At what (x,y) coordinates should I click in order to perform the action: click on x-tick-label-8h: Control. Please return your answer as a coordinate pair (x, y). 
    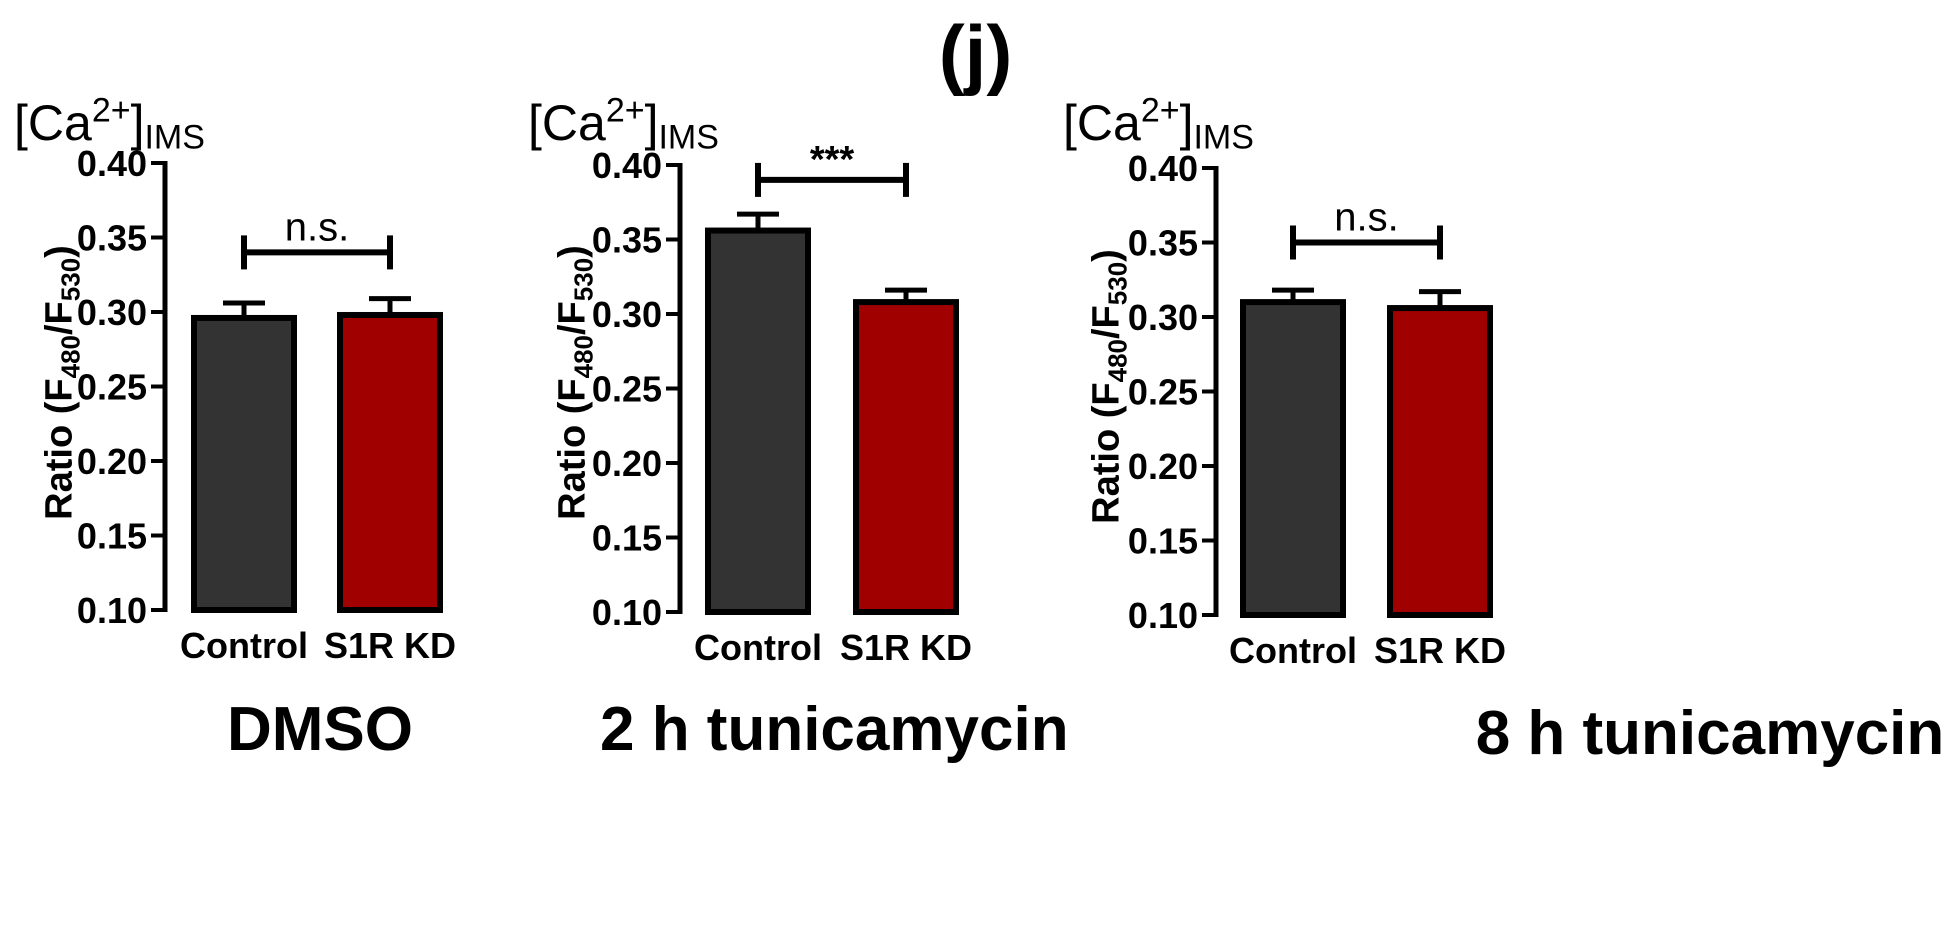
    Looking at the image, I should click on (1293, 650).